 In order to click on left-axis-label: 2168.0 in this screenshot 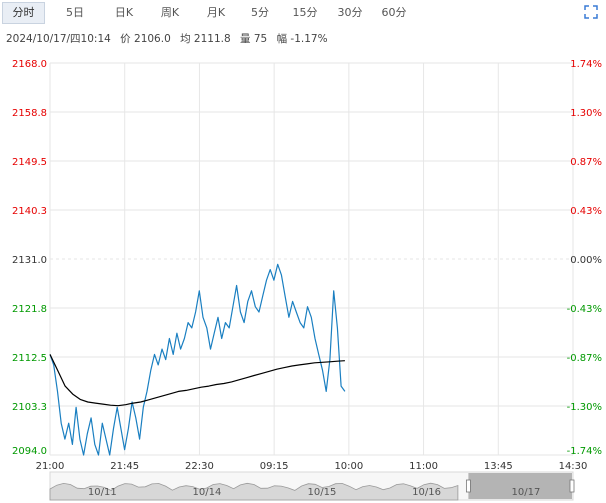, I will do `click(29, 64)`.